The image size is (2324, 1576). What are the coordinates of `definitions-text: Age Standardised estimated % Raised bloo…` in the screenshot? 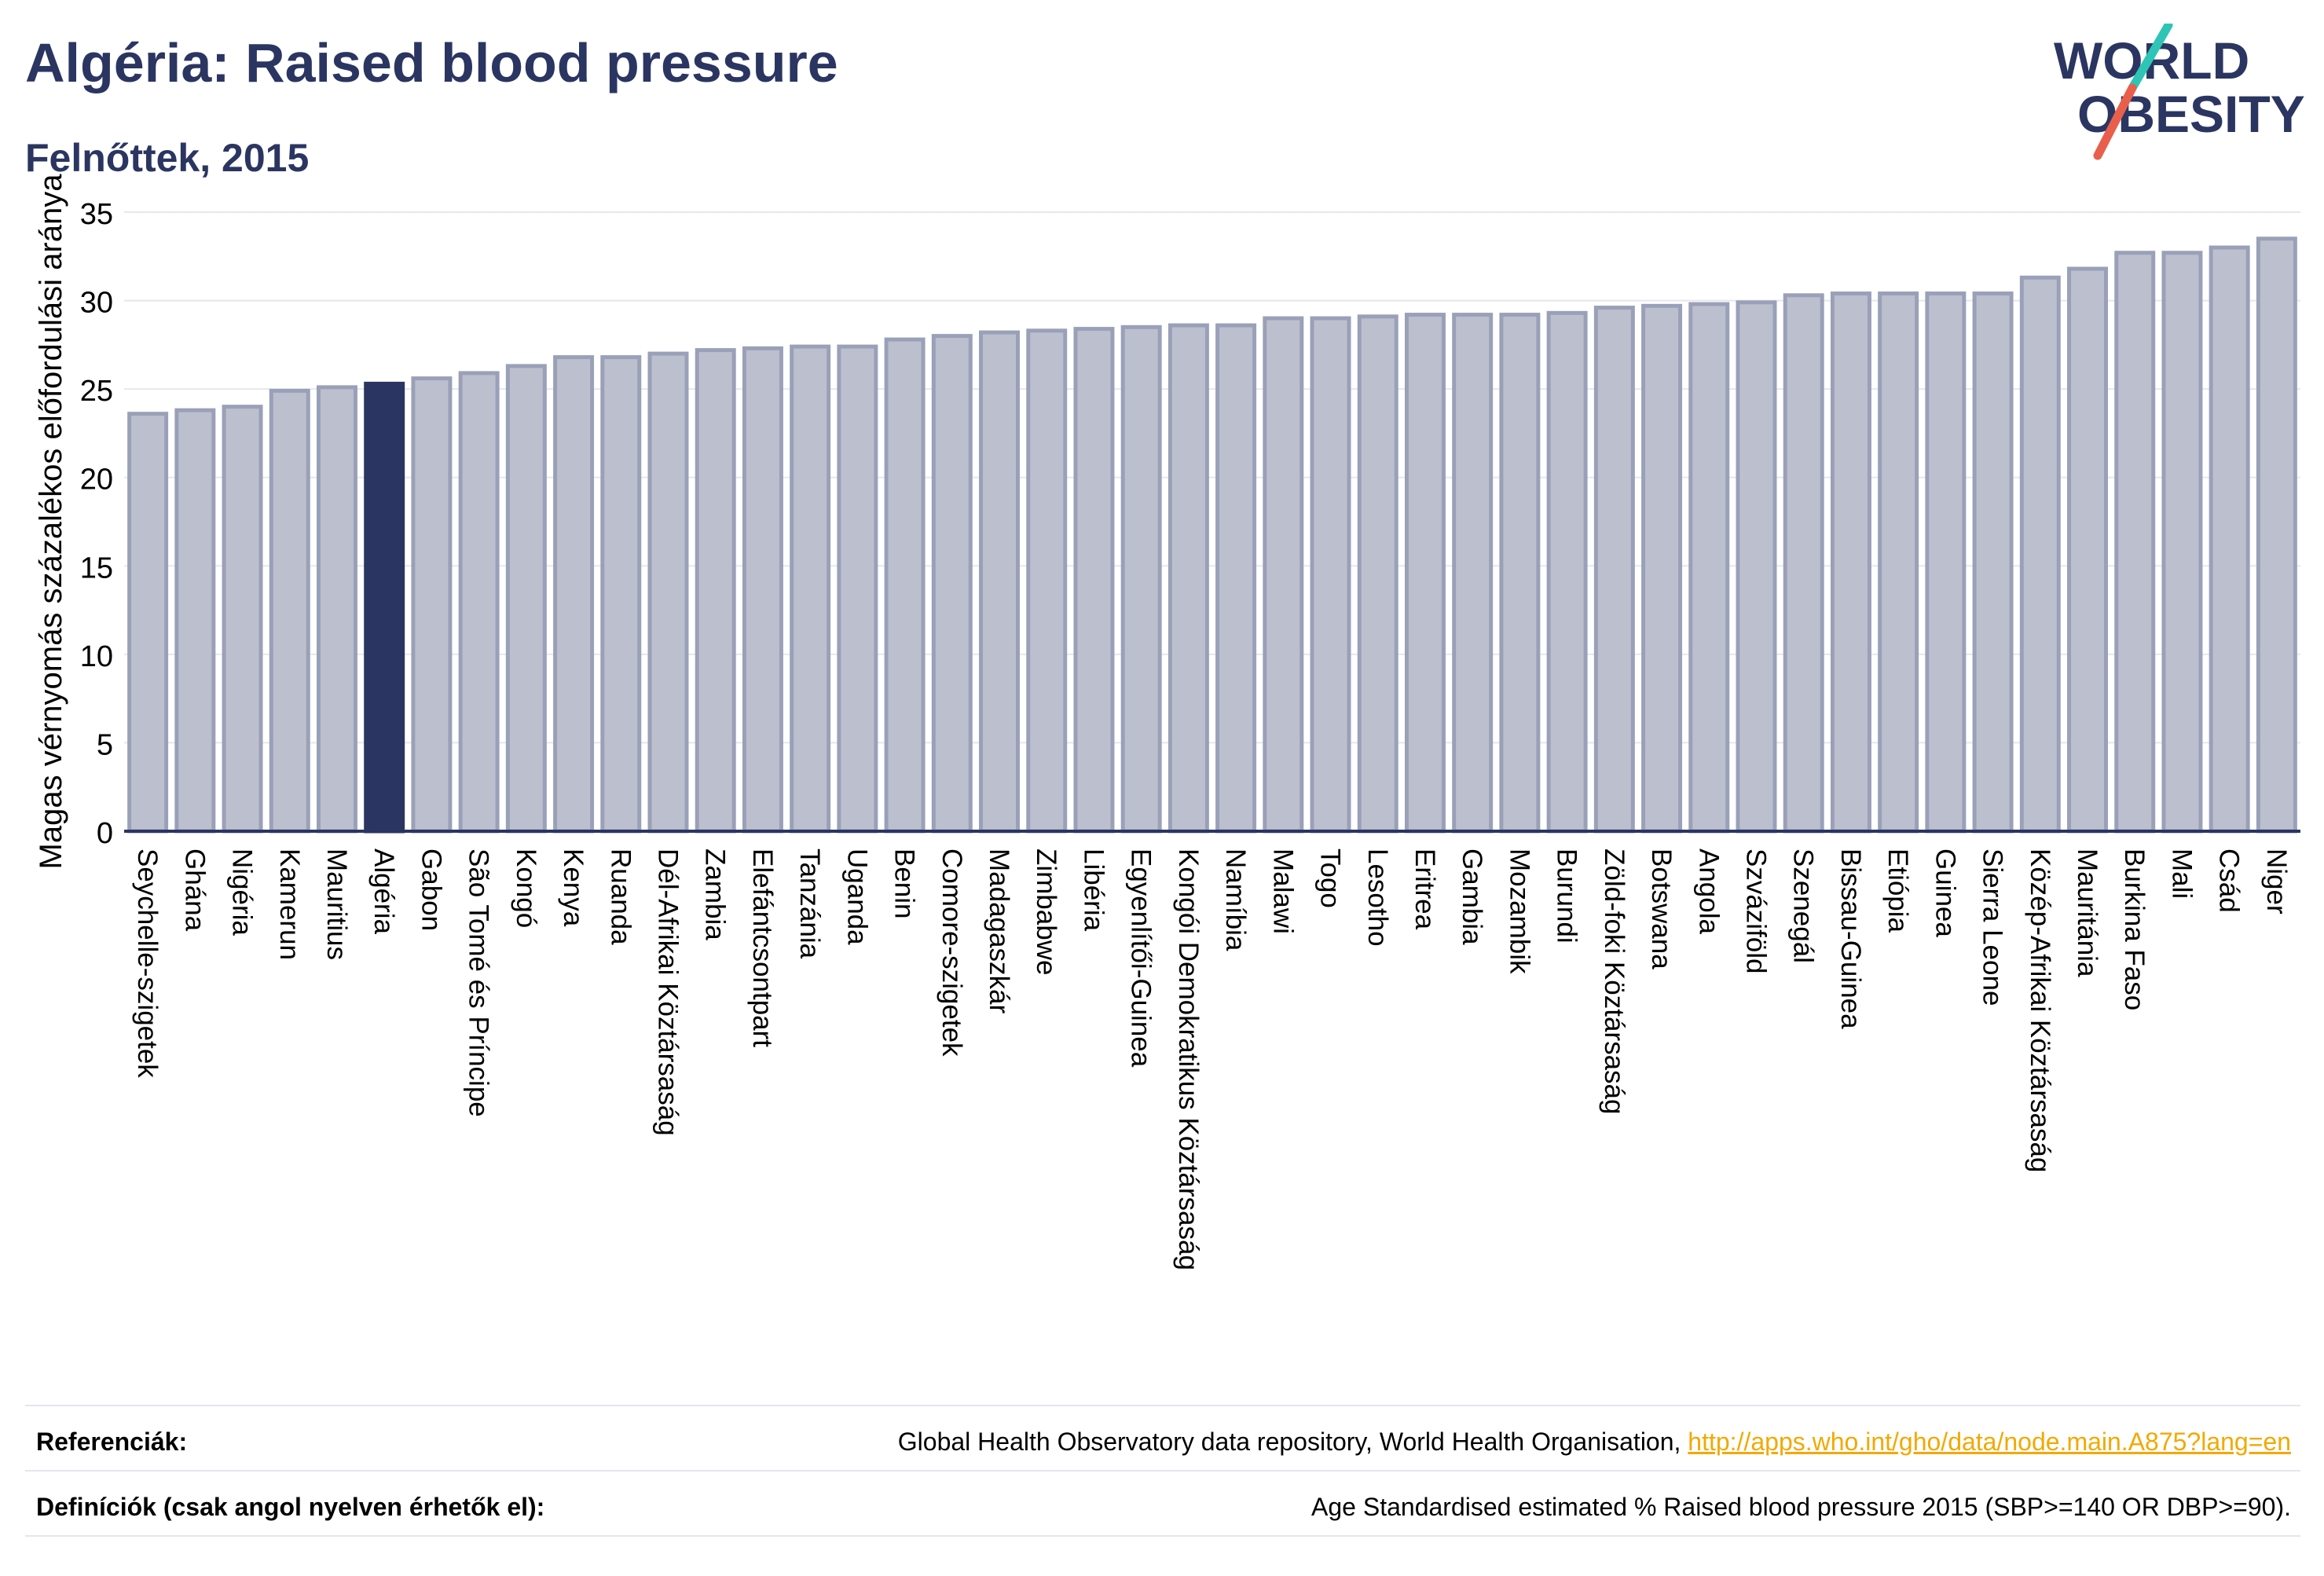 It's located at (1801, 1507).